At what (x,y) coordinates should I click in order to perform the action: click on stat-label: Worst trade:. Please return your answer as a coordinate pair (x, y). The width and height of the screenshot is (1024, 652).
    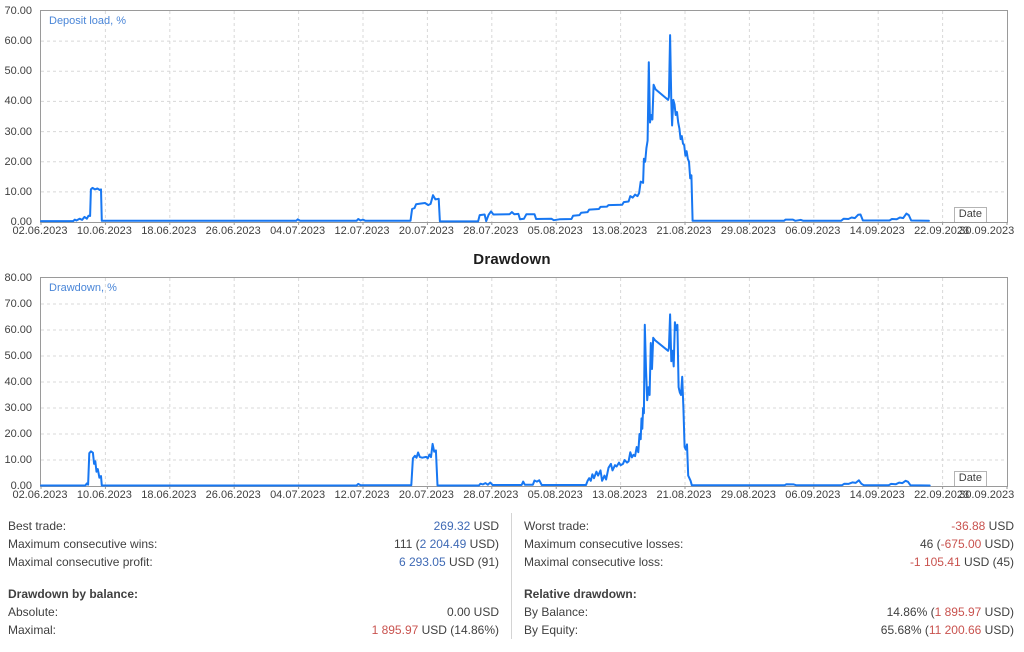
    Looking at the image, I should click on (557, 526).